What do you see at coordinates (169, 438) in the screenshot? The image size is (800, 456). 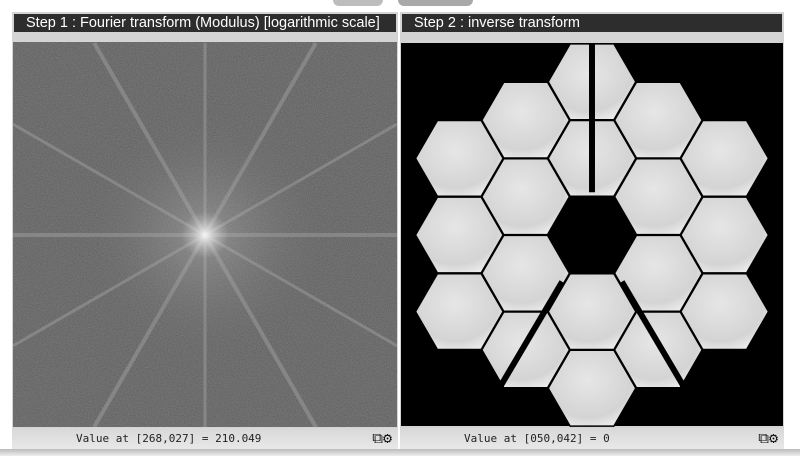 I see `pixel-value: Value at [268,027] = 210.049` at bounding box center [169, 438].